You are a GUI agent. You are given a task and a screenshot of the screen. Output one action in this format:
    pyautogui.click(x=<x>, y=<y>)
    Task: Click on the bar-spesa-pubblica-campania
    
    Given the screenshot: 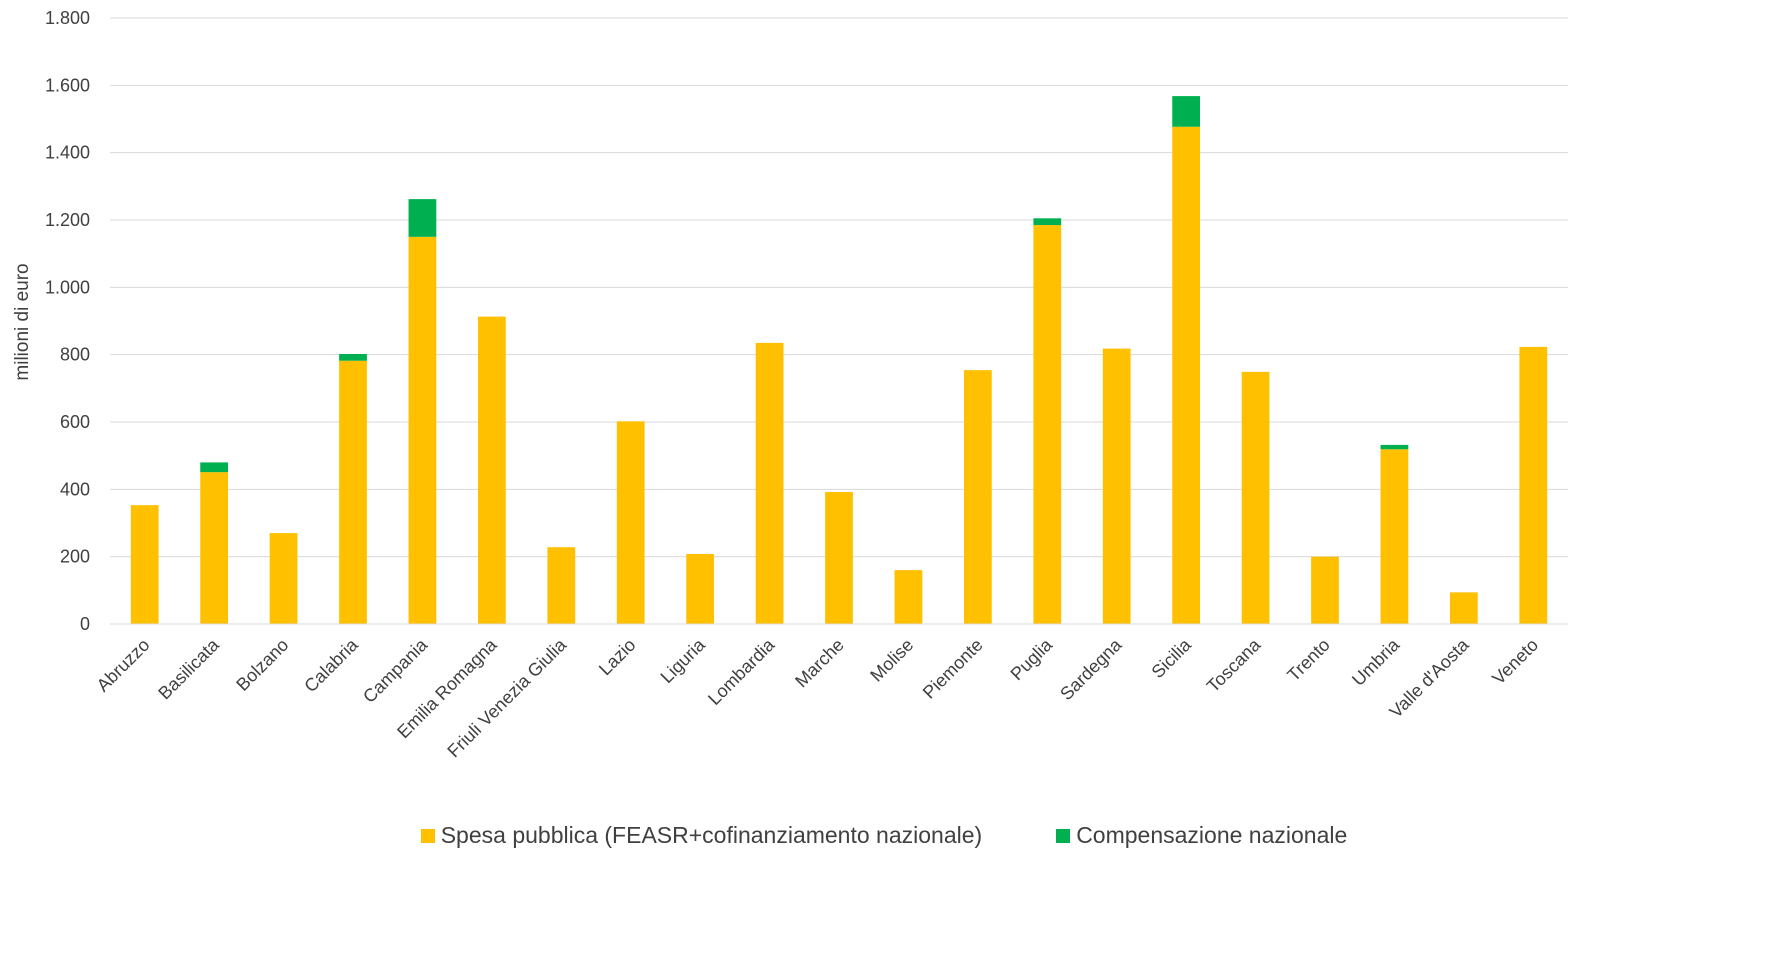 What is the action you would take?
    pyautogui.click(x=422, y=430)
    